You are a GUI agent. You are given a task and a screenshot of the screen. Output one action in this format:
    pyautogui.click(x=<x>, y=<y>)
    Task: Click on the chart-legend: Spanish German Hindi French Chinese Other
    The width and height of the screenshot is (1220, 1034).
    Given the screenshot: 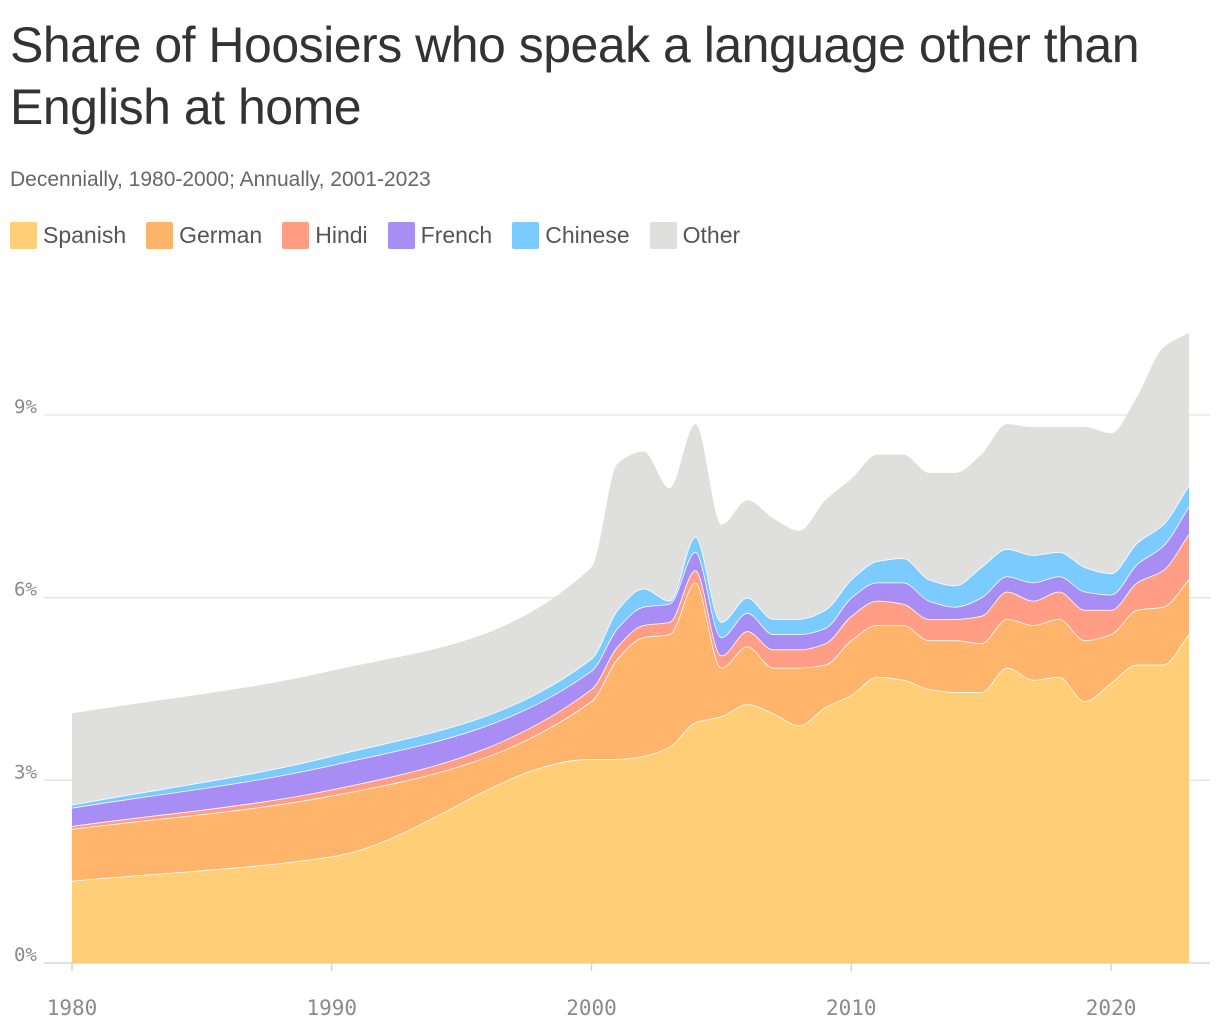 What is the action you would take?
    pyautogui.click(x=385, y=235)
    